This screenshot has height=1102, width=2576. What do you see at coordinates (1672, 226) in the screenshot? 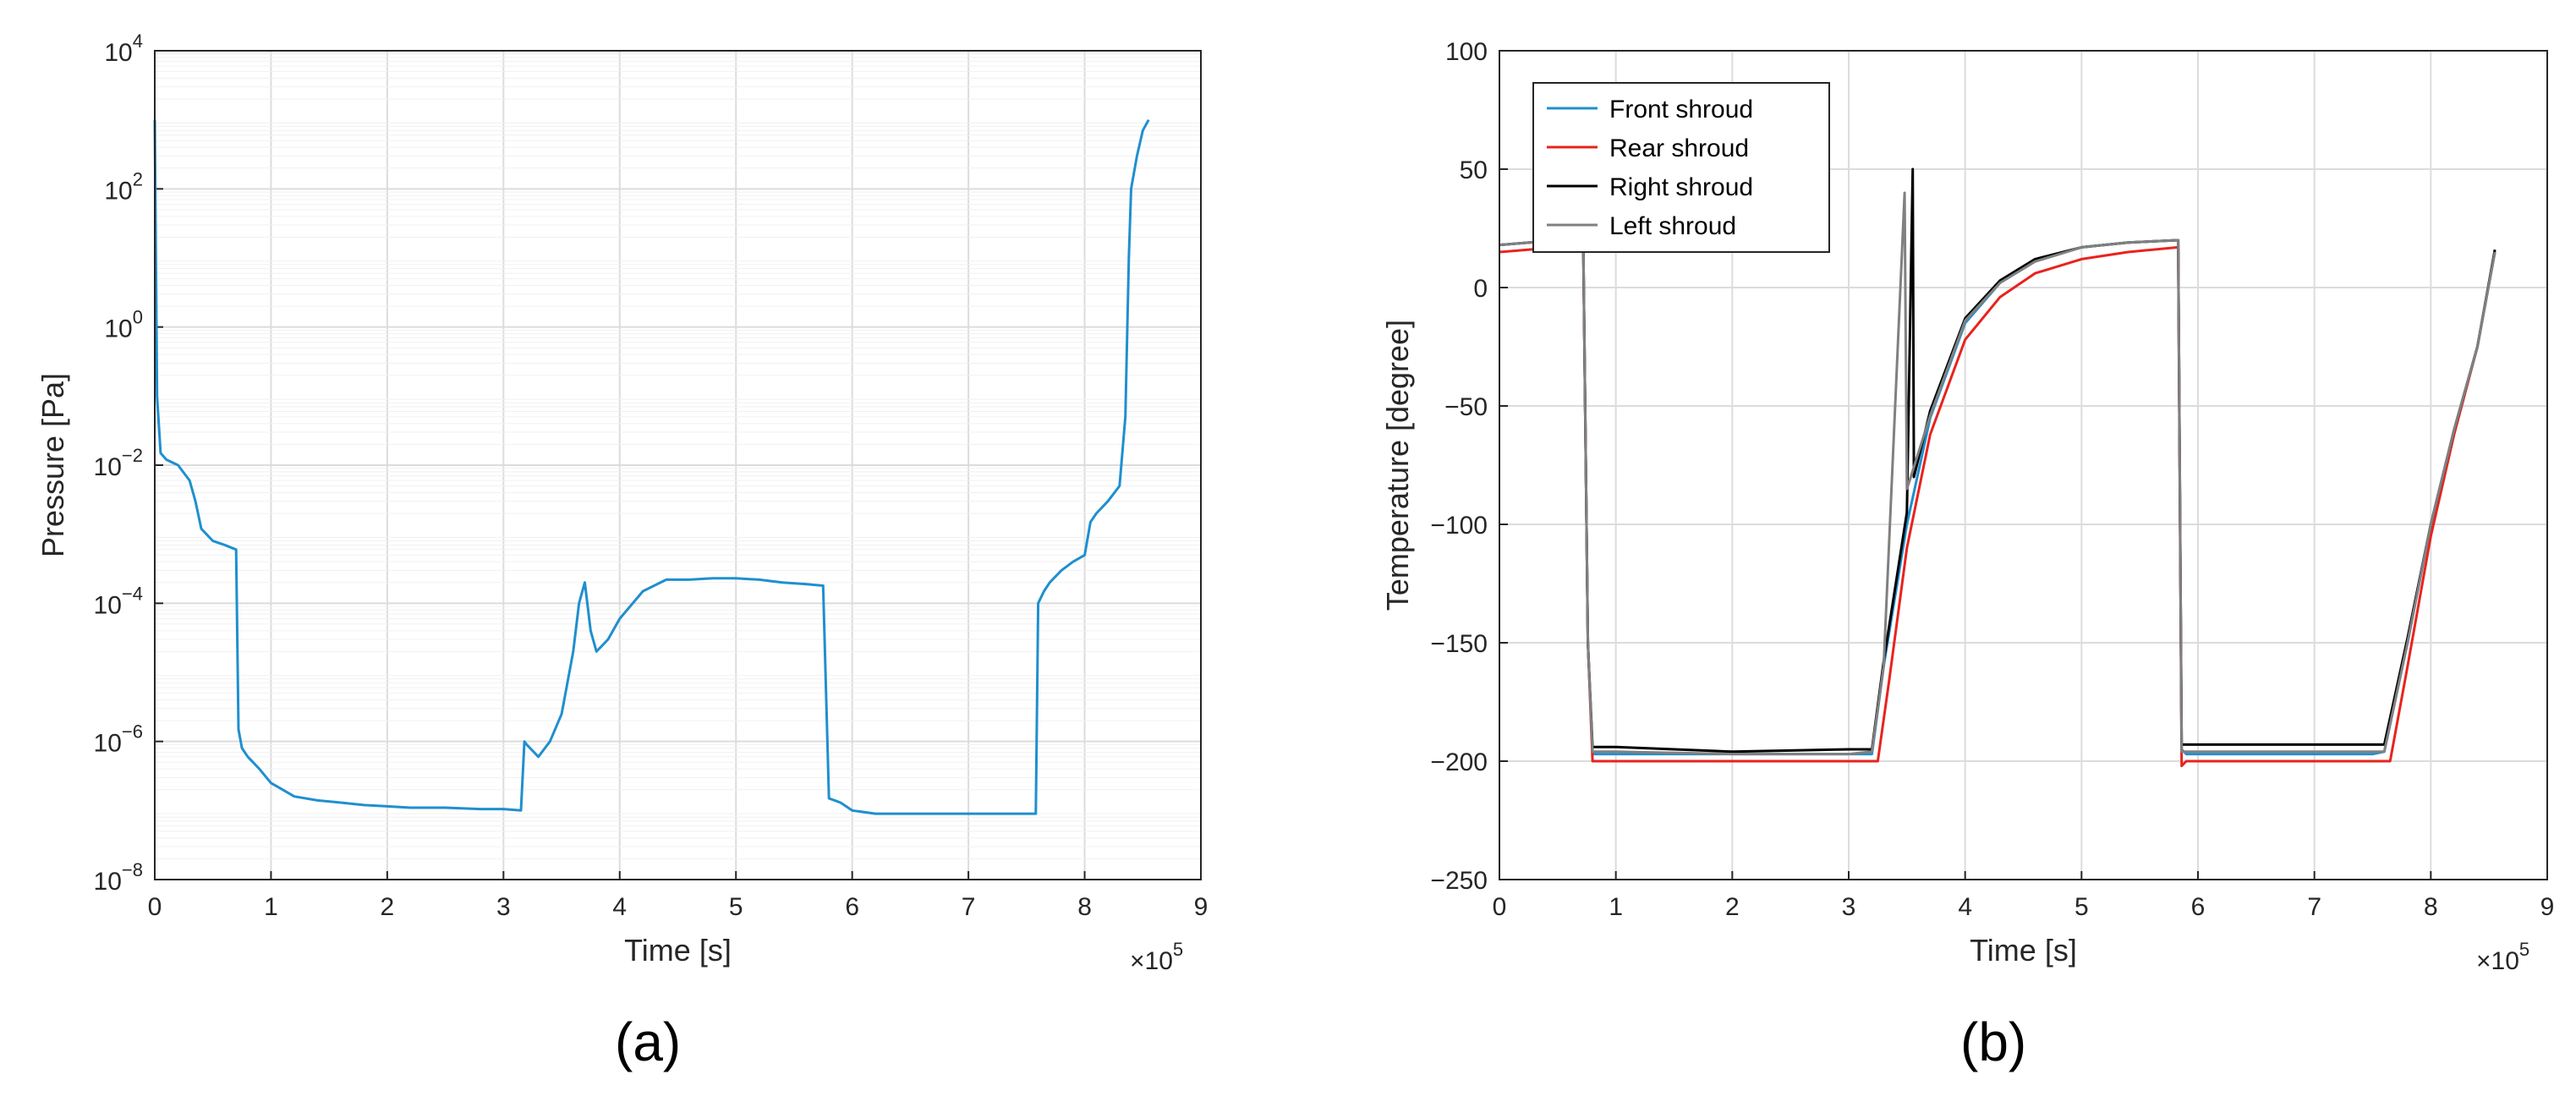
I see `legend-entry: Left shroud` at bounding box center [1672, 226].